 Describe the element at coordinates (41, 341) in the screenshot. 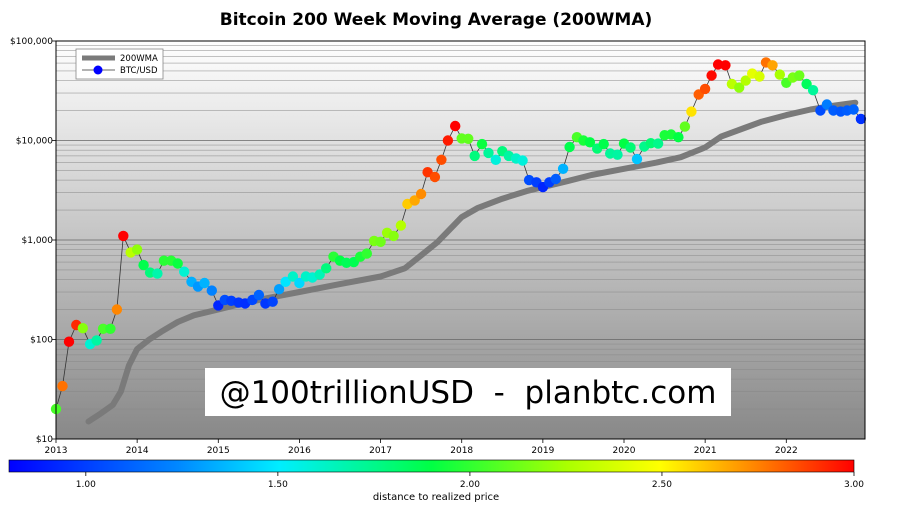

I see `y-tick-label: $100` at that location.